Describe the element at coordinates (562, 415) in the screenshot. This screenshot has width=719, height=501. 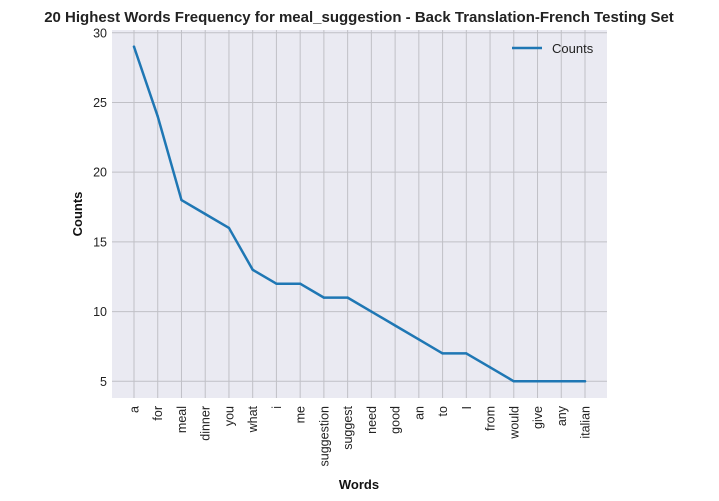
I see `x-tick-label: any` at that location.